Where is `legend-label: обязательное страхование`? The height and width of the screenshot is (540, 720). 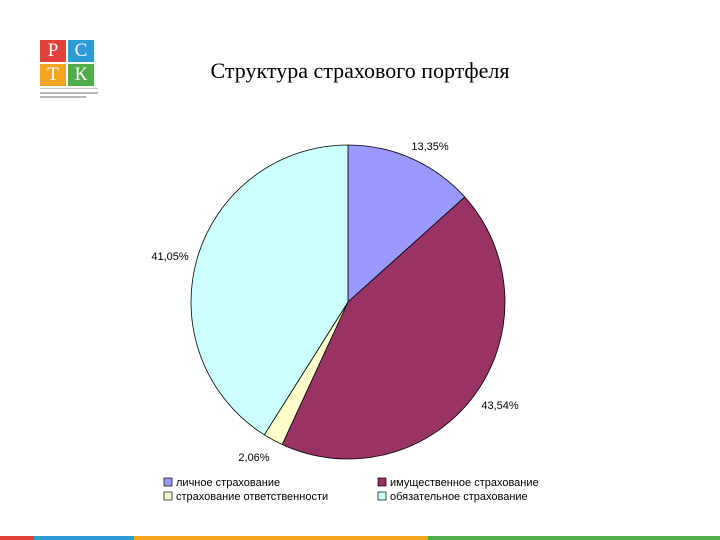 legend-label: обязательное страхование is located at coordinates (459, 497).